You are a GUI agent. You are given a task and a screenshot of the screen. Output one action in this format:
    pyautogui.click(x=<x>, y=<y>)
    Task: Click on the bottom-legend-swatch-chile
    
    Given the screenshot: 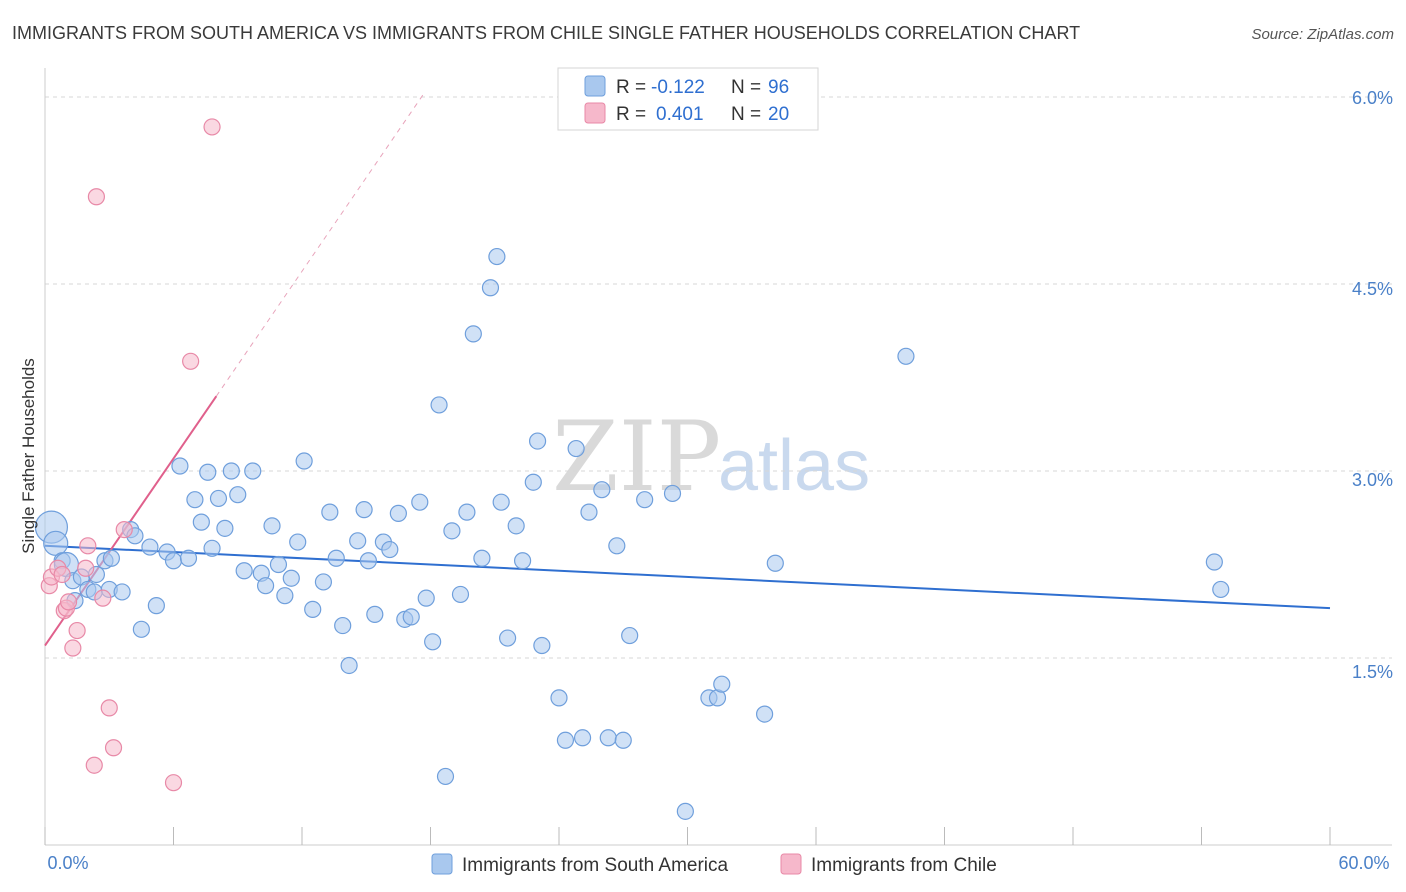 What is the action you would take?
    pyautogui.click(x=791, y=864)
    